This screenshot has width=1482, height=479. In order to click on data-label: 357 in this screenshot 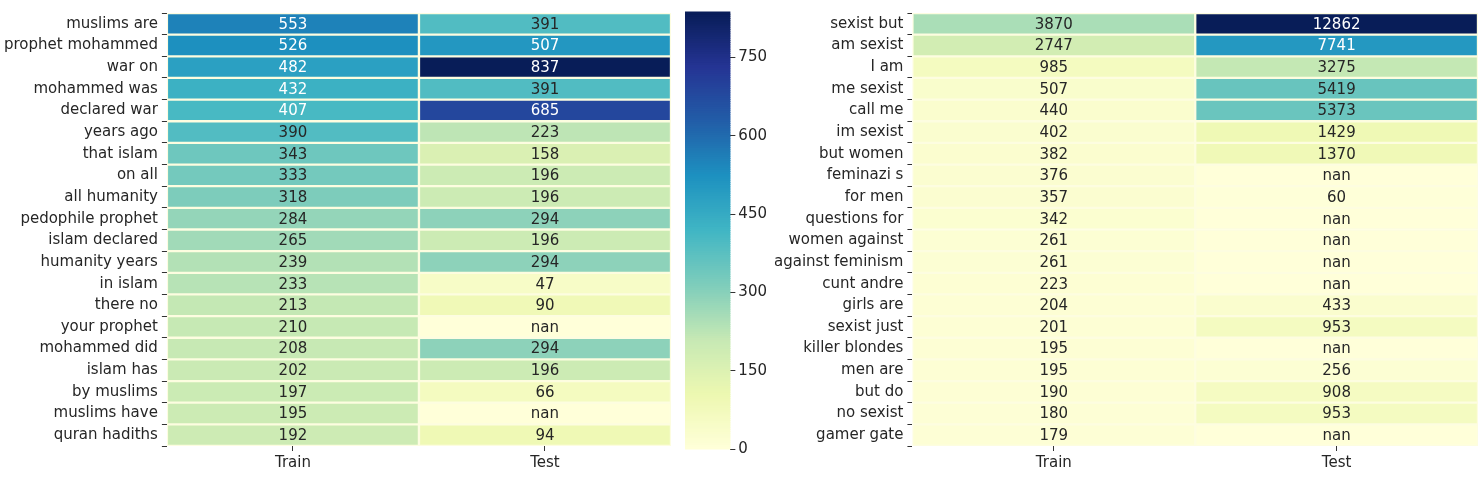, I will do `click(1054, 196)`.